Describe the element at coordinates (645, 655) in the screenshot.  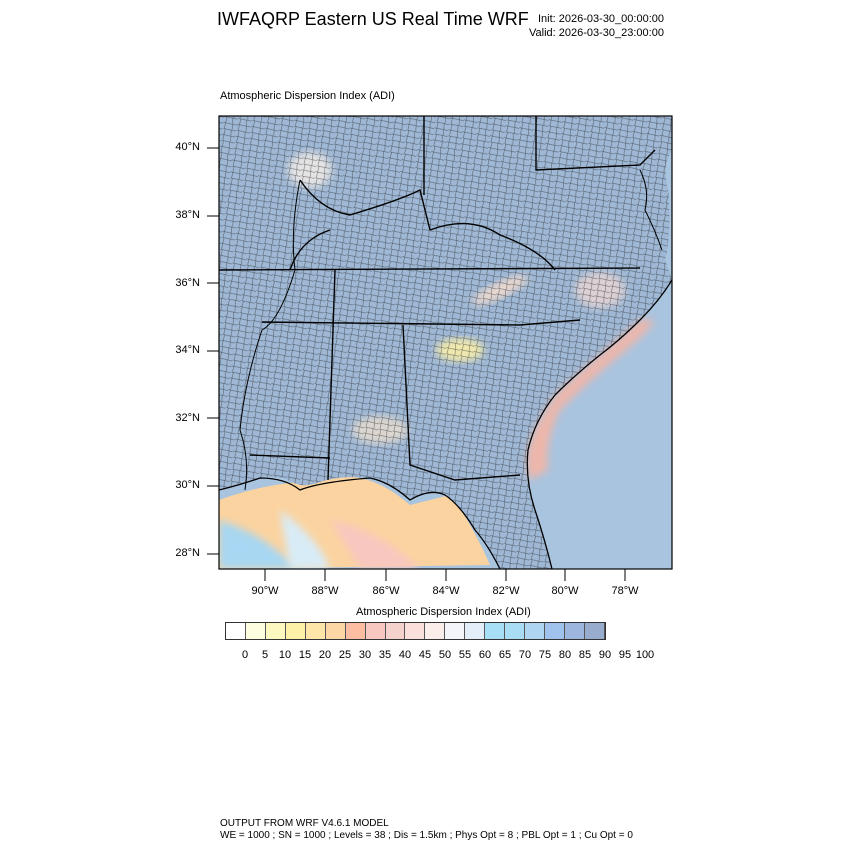
I see `colorbar-tick-label: 100` at that location.